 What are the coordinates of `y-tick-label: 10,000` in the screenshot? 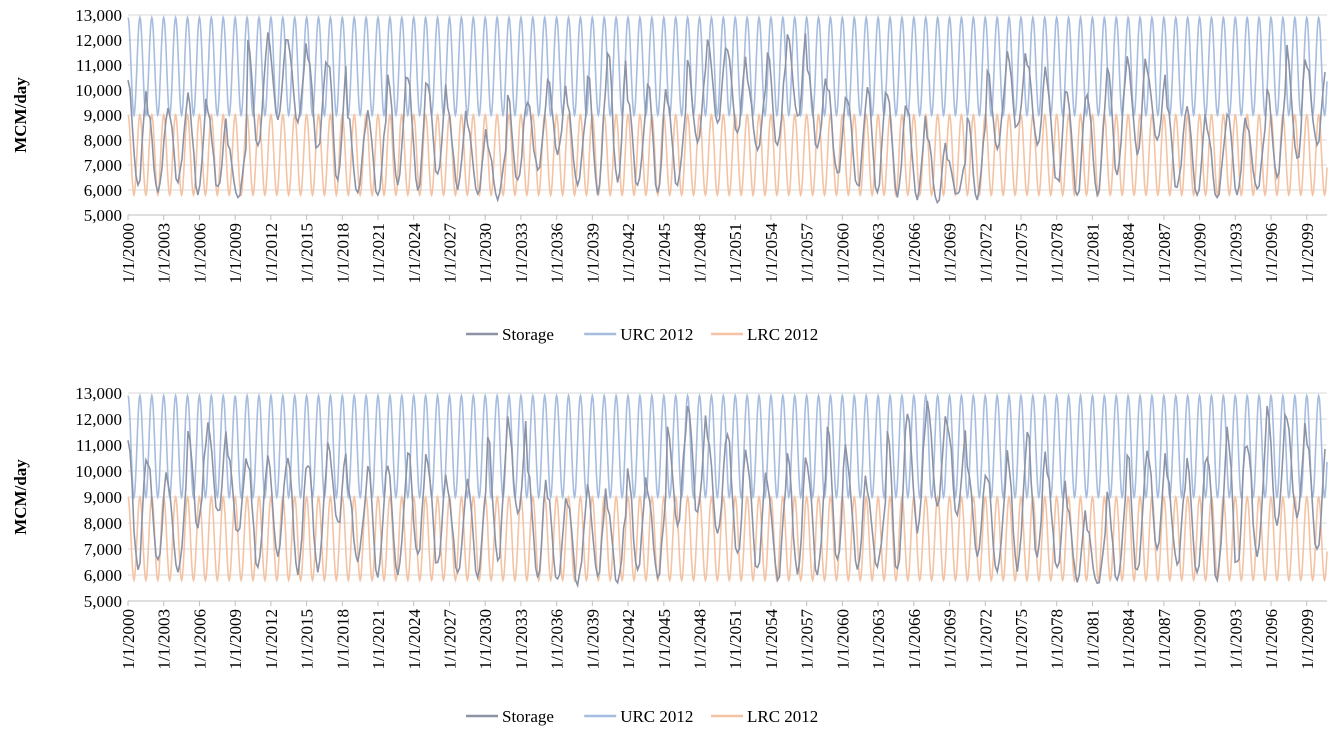 It's located at (98, 471).